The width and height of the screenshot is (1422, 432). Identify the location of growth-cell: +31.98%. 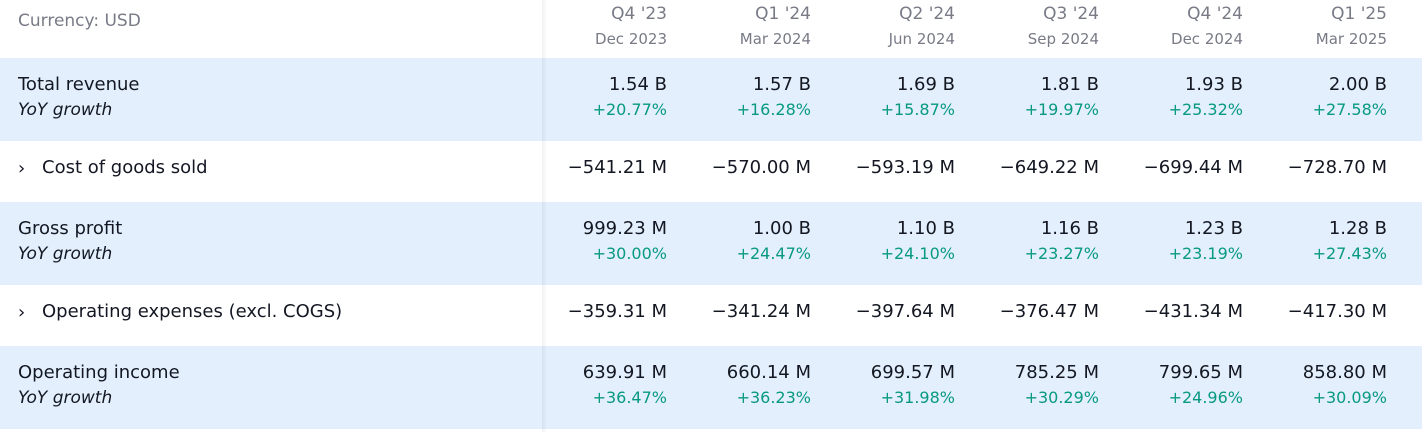
(917, 397).